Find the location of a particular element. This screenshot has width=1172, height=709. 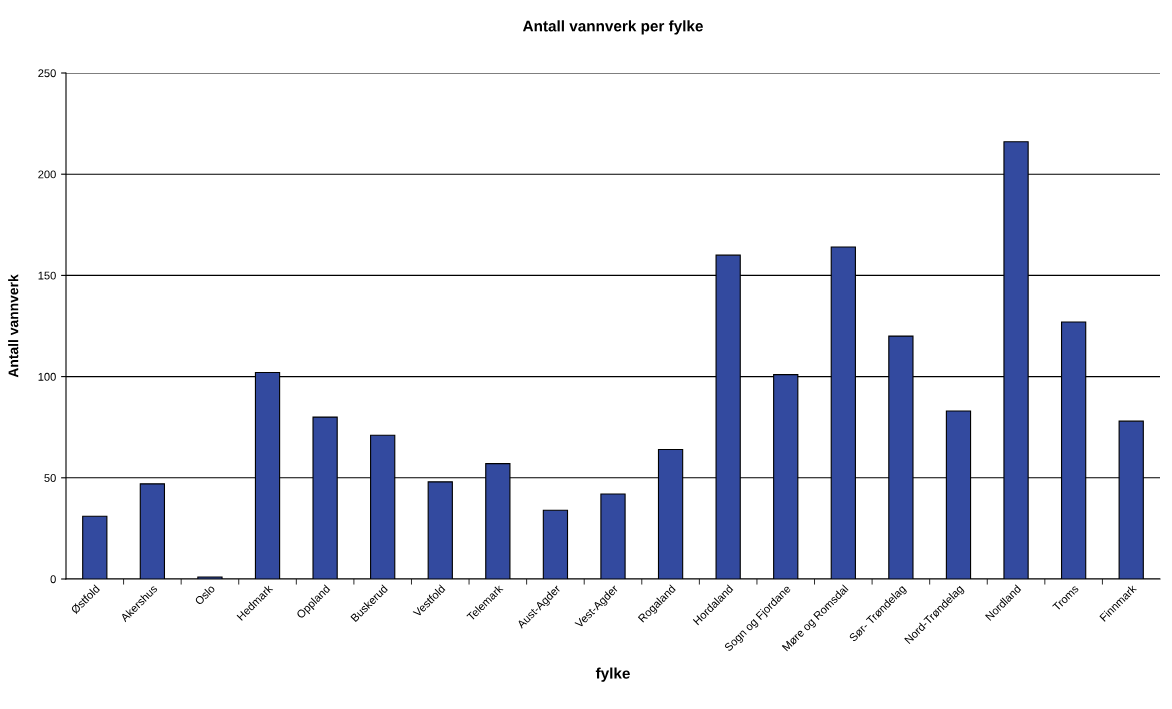

y-tick-label: 0 is located at coordinates (53, 579).